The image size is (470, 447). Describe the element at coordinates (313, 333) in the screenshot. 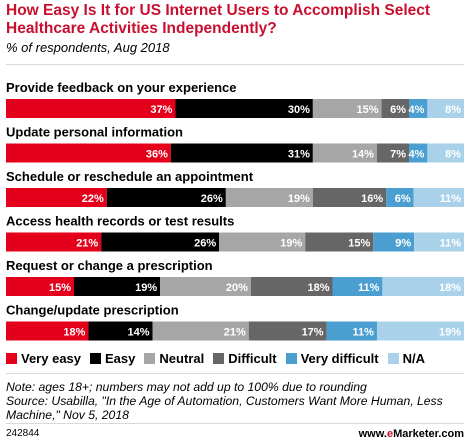

I see `data-label: 17%` at that location.